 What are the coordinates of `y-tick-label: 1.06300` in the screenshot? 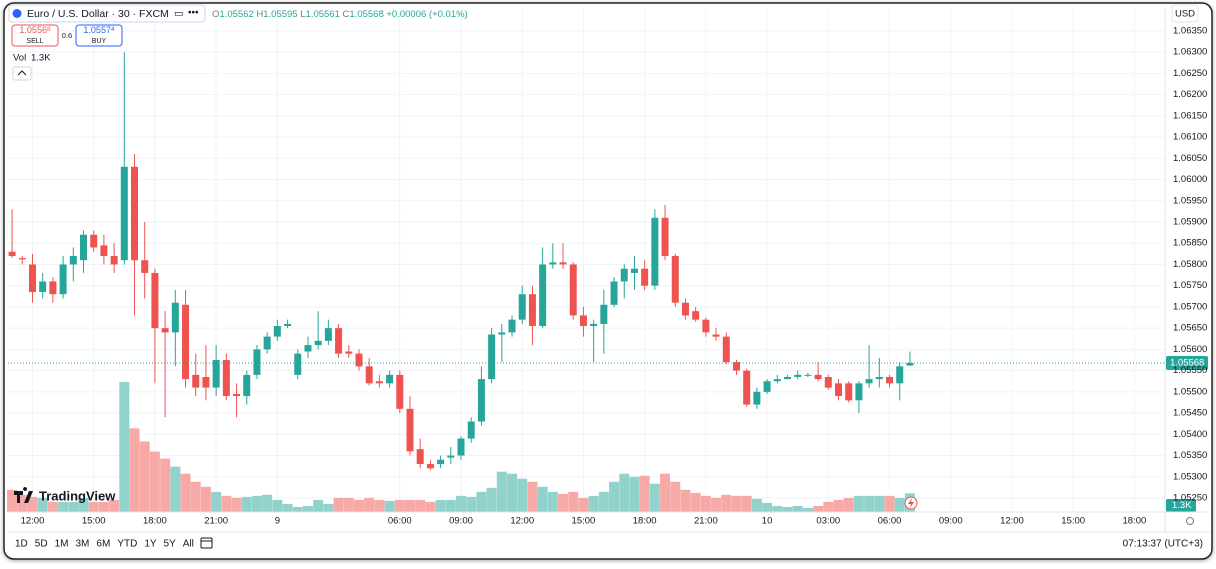 It's located at (1190, 52).